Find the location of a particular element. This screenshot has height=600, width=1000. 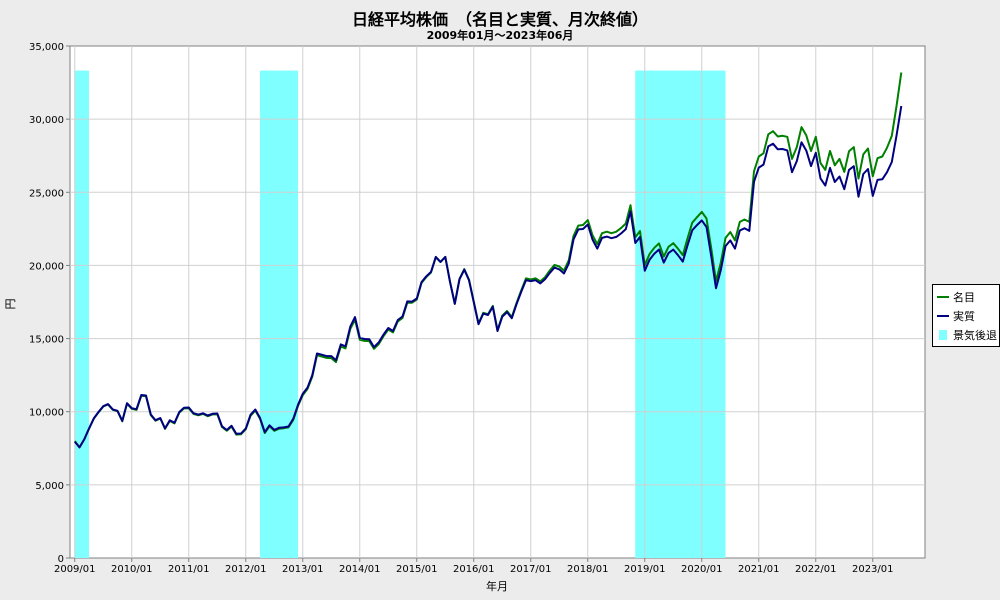

x-tick-label: 2022/01 is located at coordinates (816, 569).